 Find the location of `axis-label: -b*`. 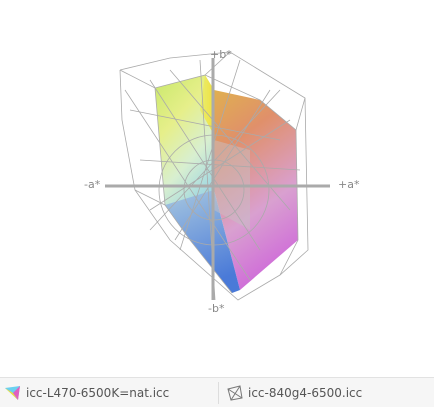

axis-label: -b* is located at coordinates (216, 308).